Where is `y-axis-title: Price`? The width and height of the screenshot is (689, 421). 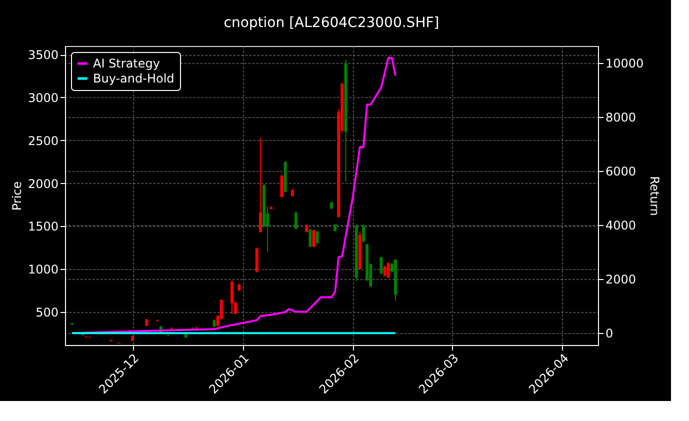 y-axis-title: Price is located at coordinates (17, 196).